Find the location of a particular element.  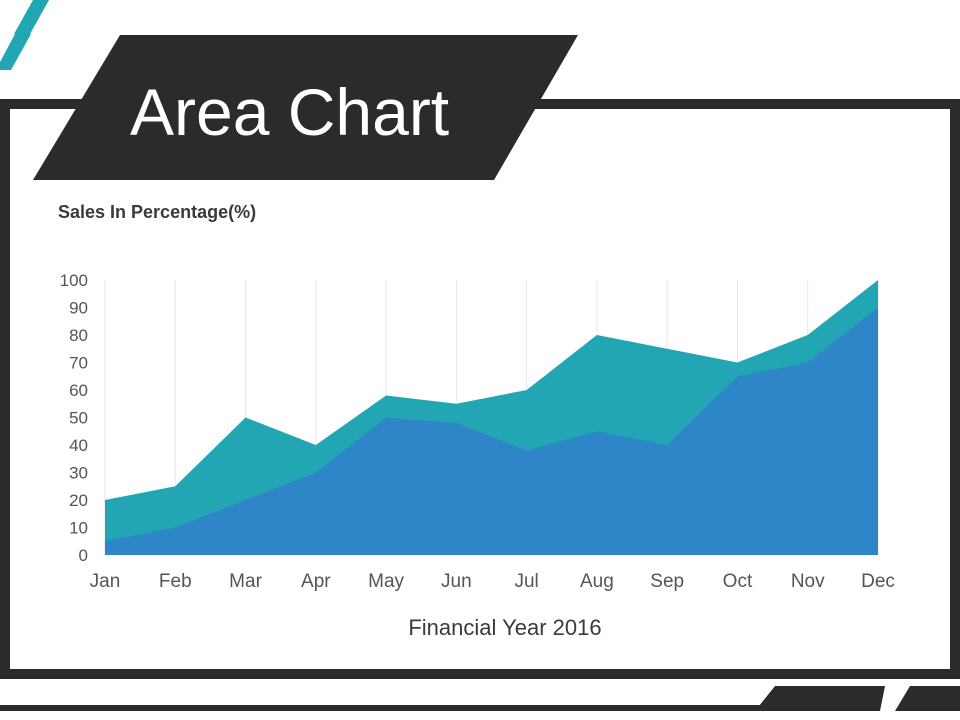

y-tick-label: 70 is located at coordinates (78, 363).